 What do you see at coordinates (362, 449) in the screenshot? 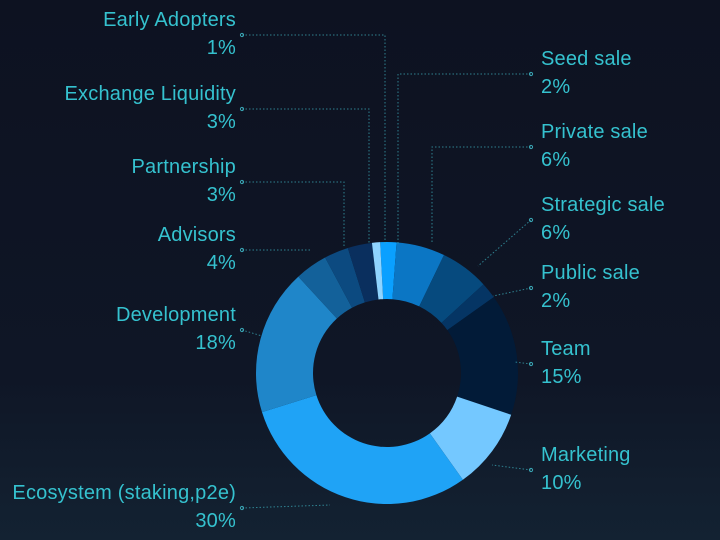
I see `slice-ecosystem-staking-p2e` at bounding box center [362, 449].